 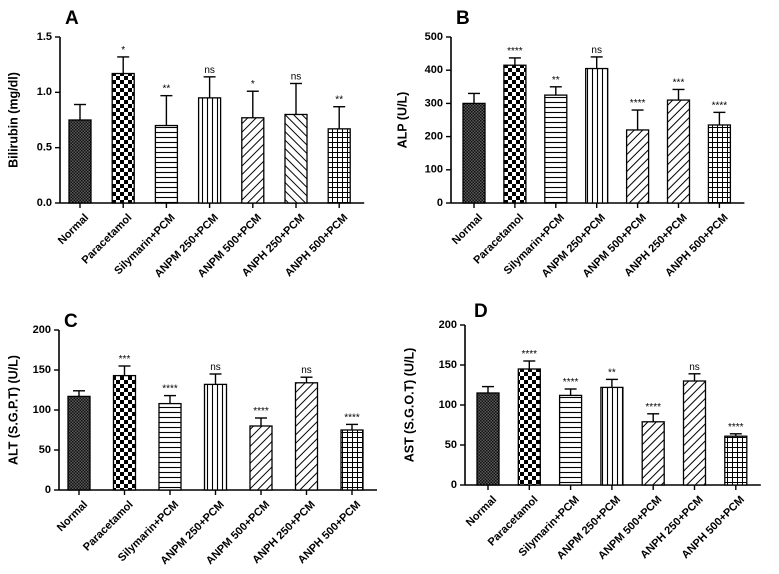 What do you see at coordinates (434, 70) in the screenshot?
I see `y-tick-label: 400` at bounding box center [434, 70].